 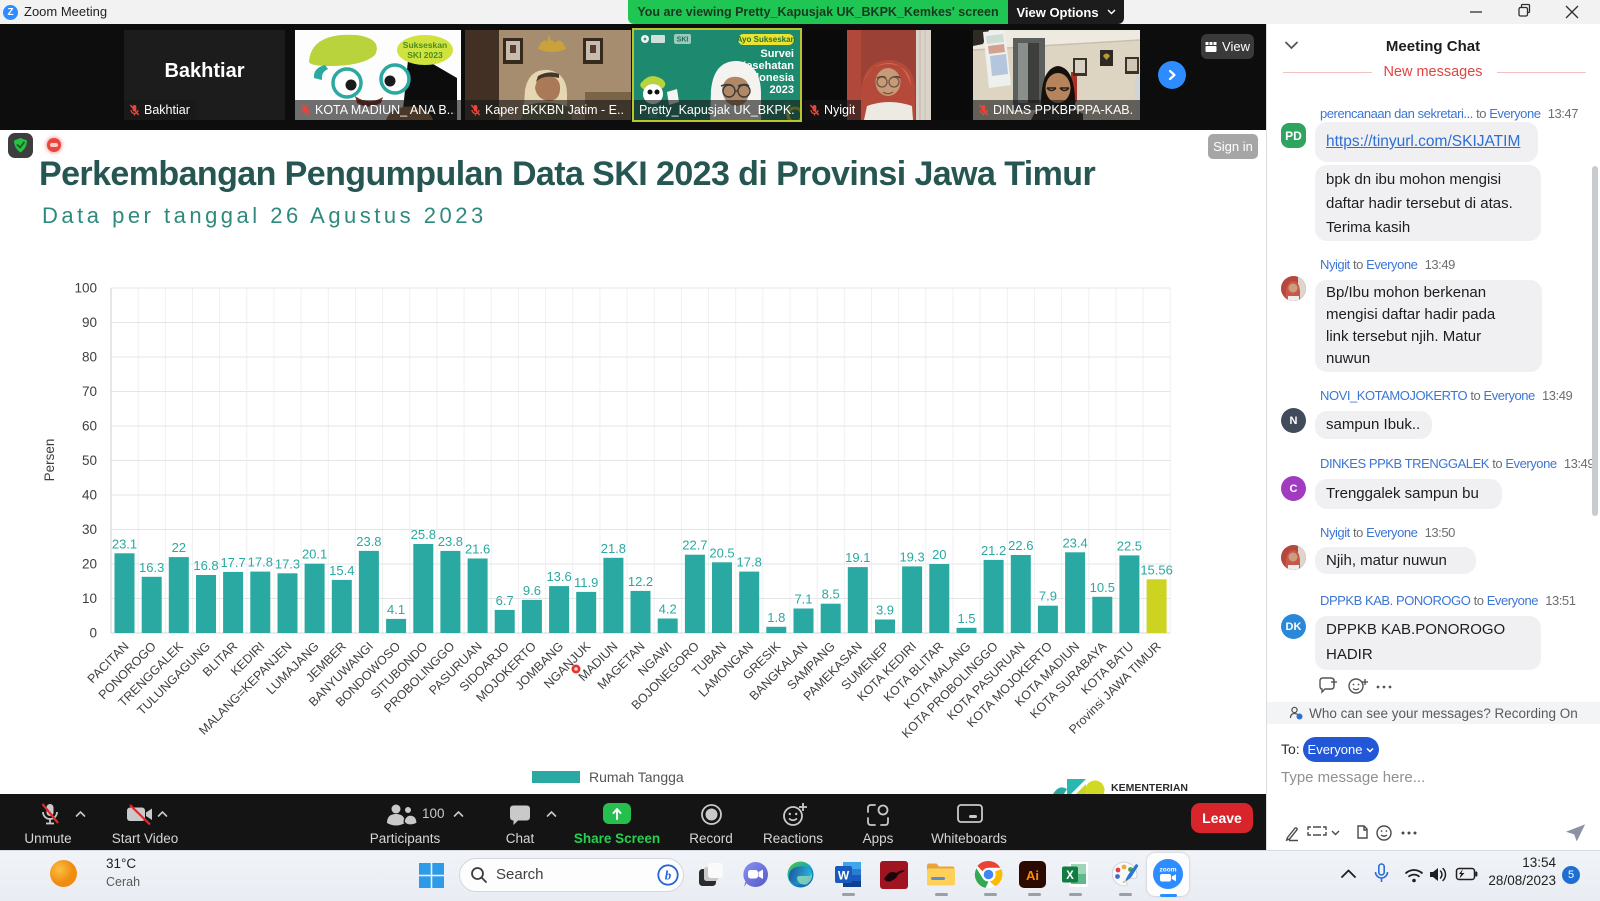 I want to click on svg-text: 22, so click(x=179, y=547).